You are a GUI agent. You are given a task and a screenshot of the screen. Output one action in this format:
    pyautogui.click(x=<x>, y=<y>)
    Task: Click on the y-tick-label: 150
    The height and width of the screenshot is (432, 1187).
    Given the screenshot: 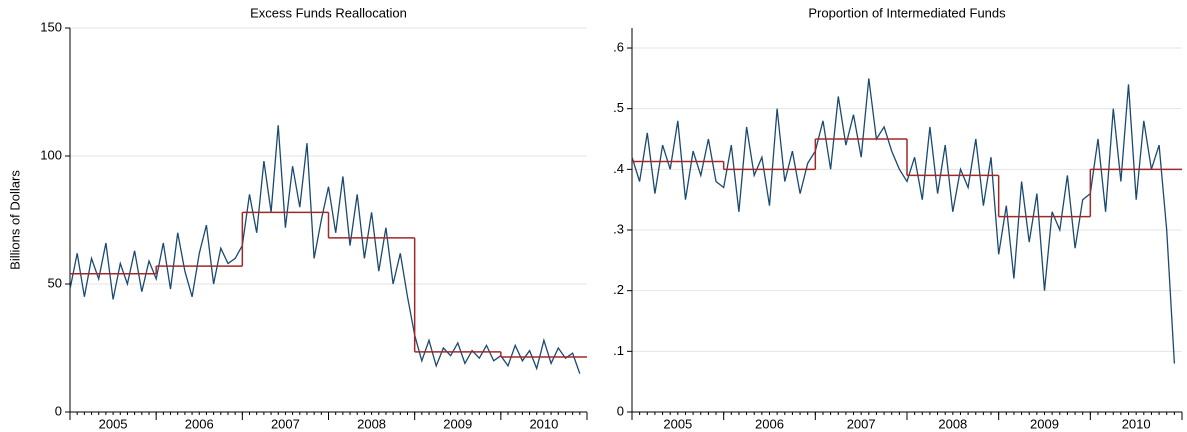 What is the action you would take?
    pyautogui.click(x=51, y=26)
    